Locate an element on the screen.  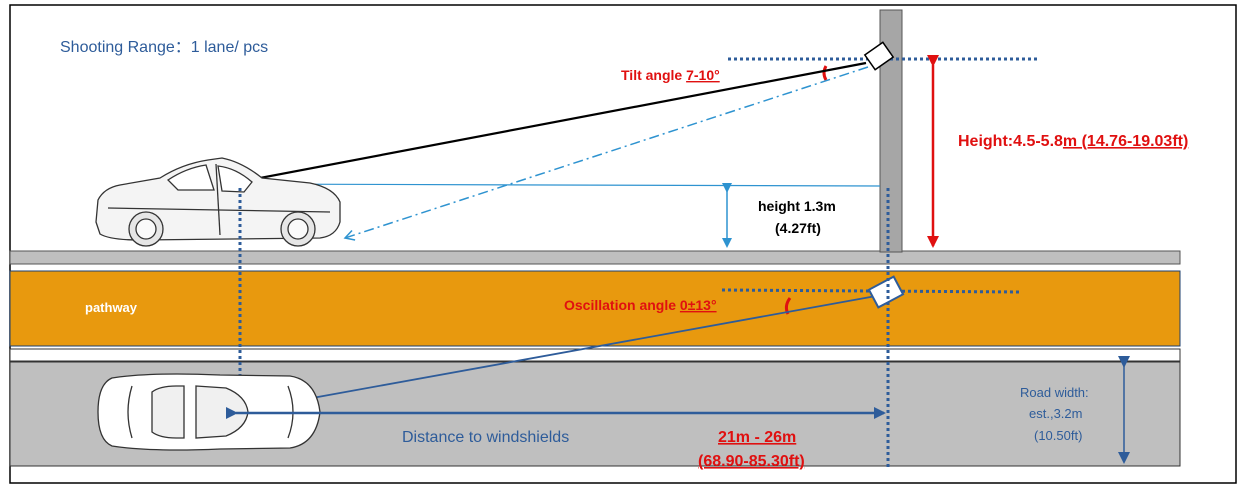
top-view-car is located at coordinates (209, 412).